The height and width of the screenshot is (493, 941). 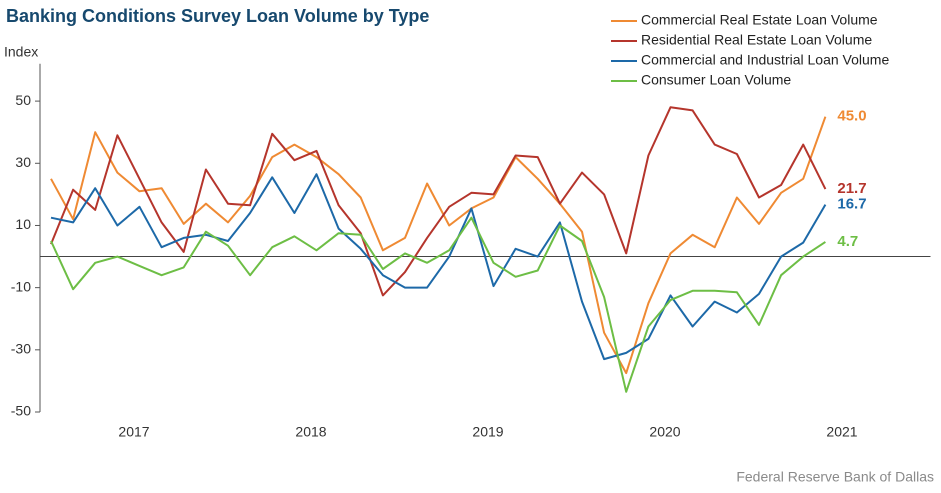 What do you see at coordinates (765, 60) in the screenshot?
I see `legend-label: Commercial and Industrial Loan Volume` at bounding box center [765, 60].